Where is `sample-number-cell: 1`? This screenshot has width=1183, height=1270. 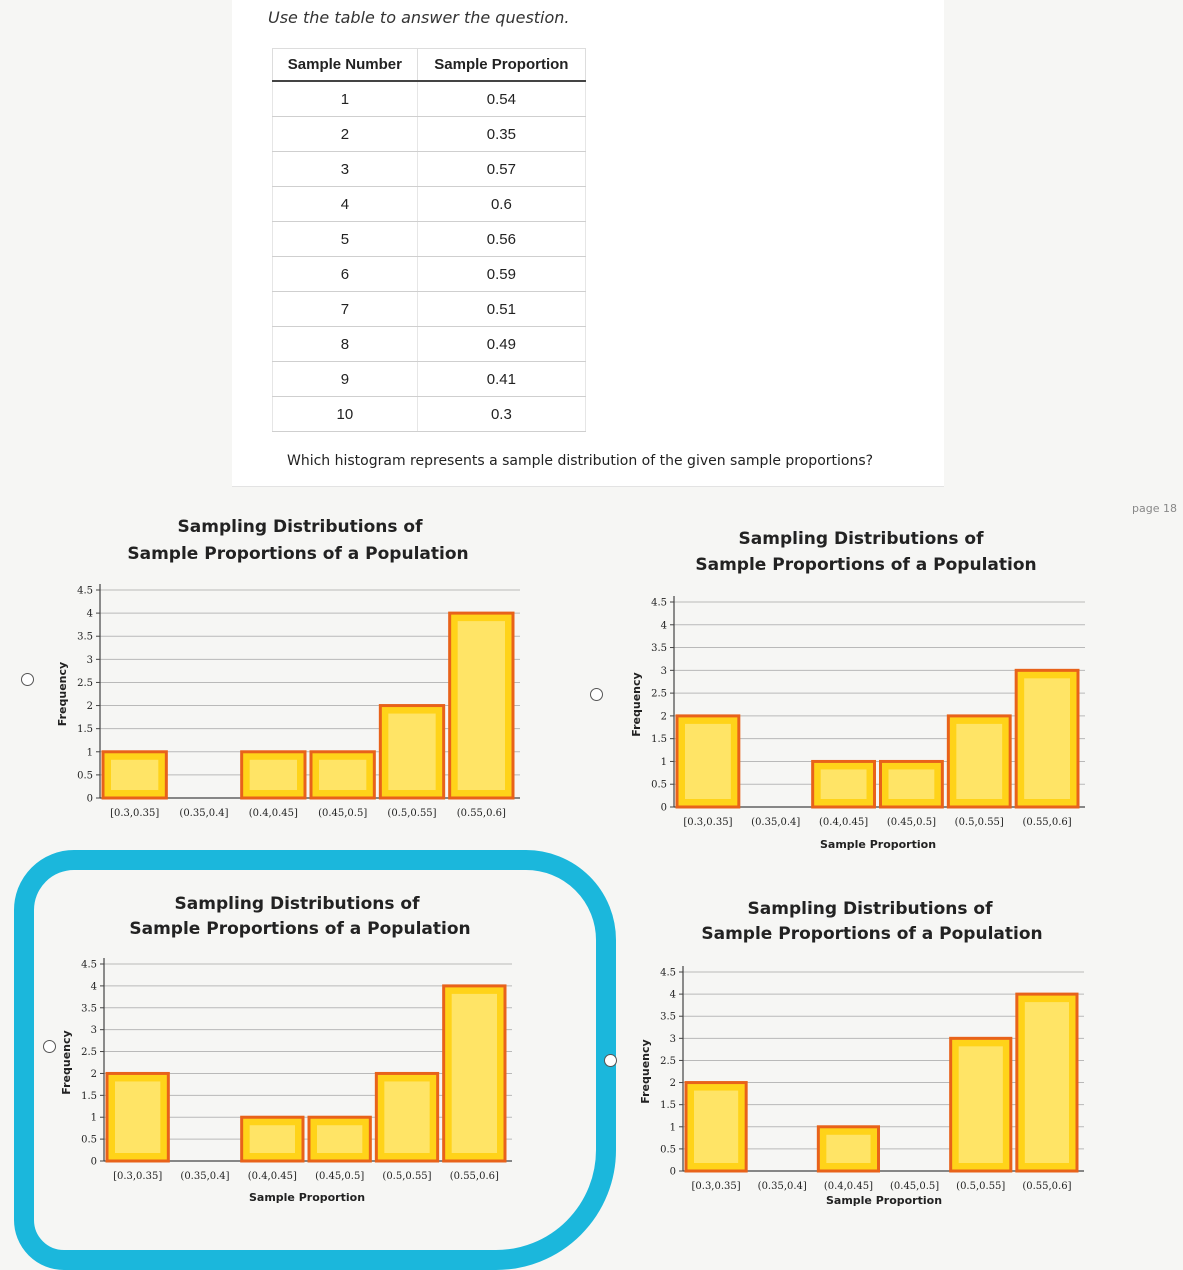 sample-number-cell: 1 is located at coordinates (345, 99).